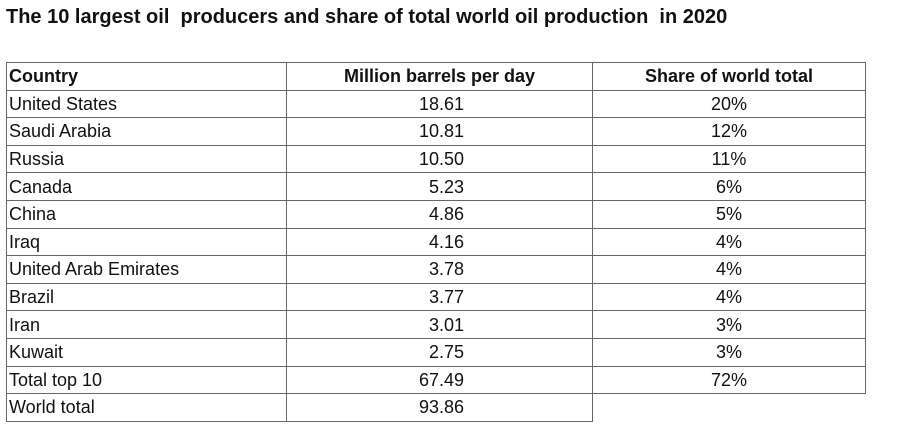 This screenshot has width=900, height=435. Describe the element at coordinates (439, 214) in the screenshot. I see `table-cell: 4.86` at that location.